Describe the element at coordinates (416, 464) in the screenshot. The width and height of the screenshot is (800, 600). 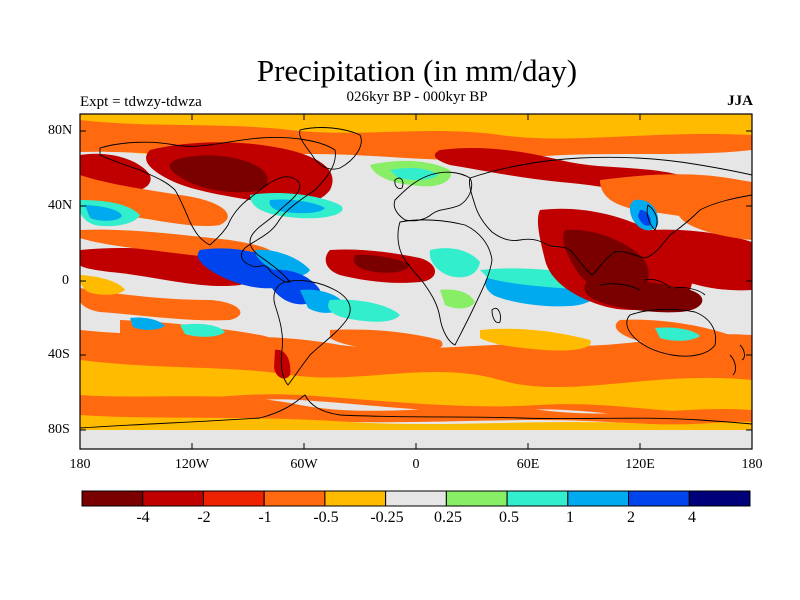
I see `lon-tick-label-0: 0` at that location.